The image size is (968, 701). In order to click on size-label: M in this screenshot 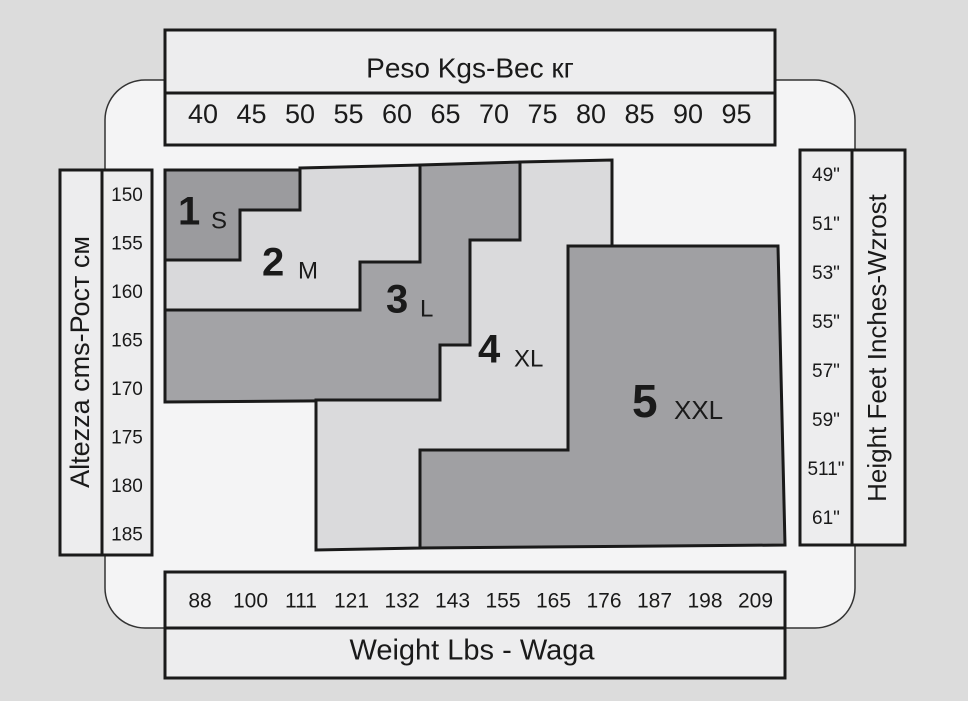, I will do `click(308, 270)`.